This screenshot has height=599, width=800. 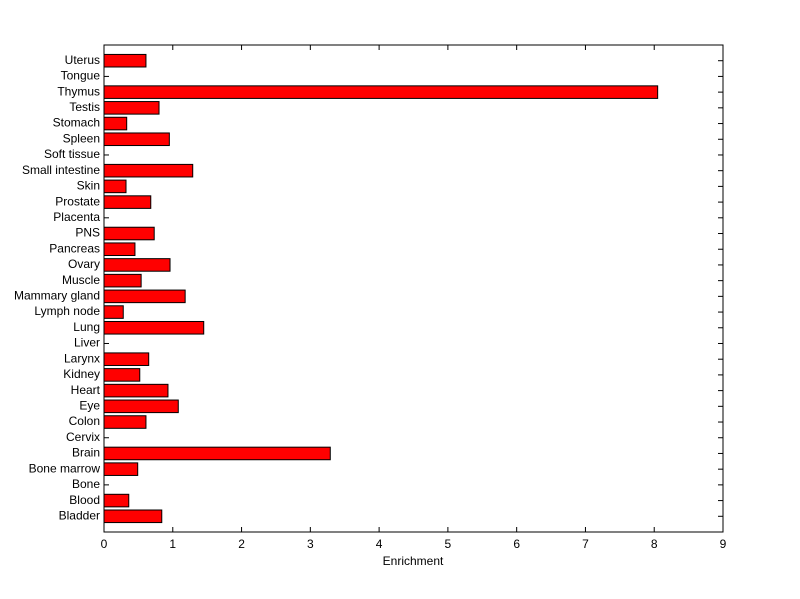 What do you see at coordinates (61, 170) in the screenshot?
I see `y-tick-label: Small intestine` at bounding box center [61, 170].